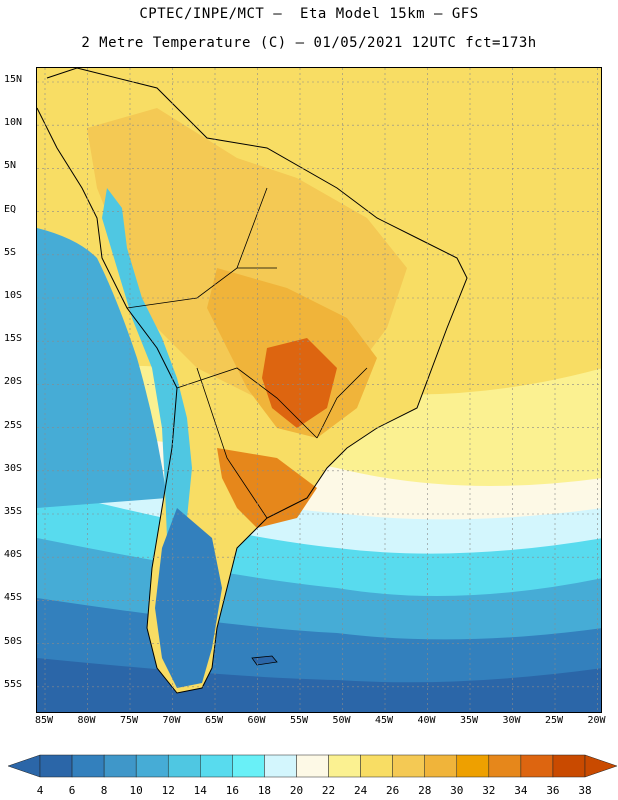 The image size is (618, 800). What do you see at coordinates (214, 720) in the screenshot?
I see `lon-label: 65W` at bounding box center [214, 720].